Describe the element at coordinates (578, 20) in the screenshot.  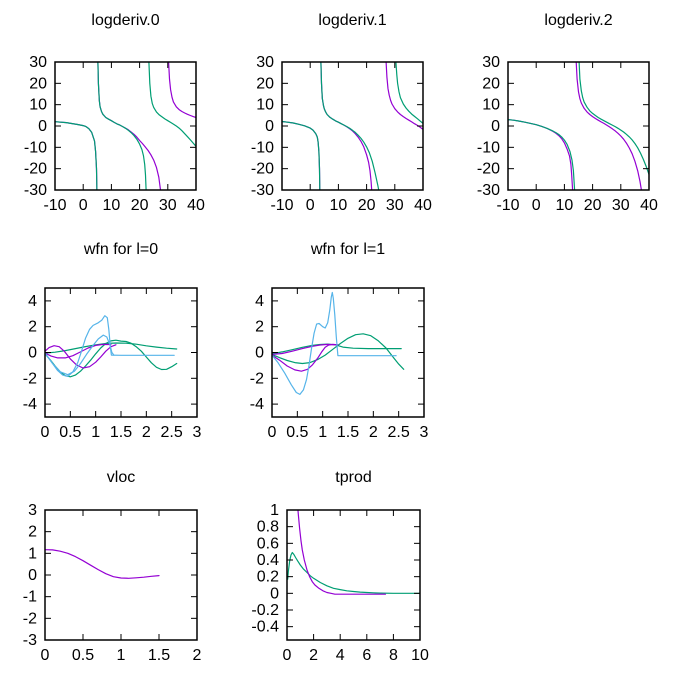
I see `plot-title-logderiv-2: logderiv.2` at that location.